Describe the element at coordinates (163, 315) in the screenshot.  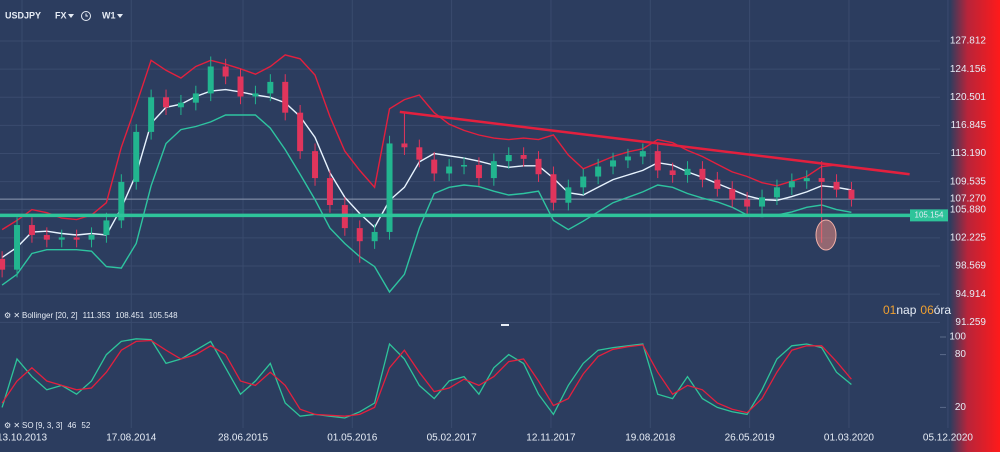
I see `indicator-value: 105.548` at that location.